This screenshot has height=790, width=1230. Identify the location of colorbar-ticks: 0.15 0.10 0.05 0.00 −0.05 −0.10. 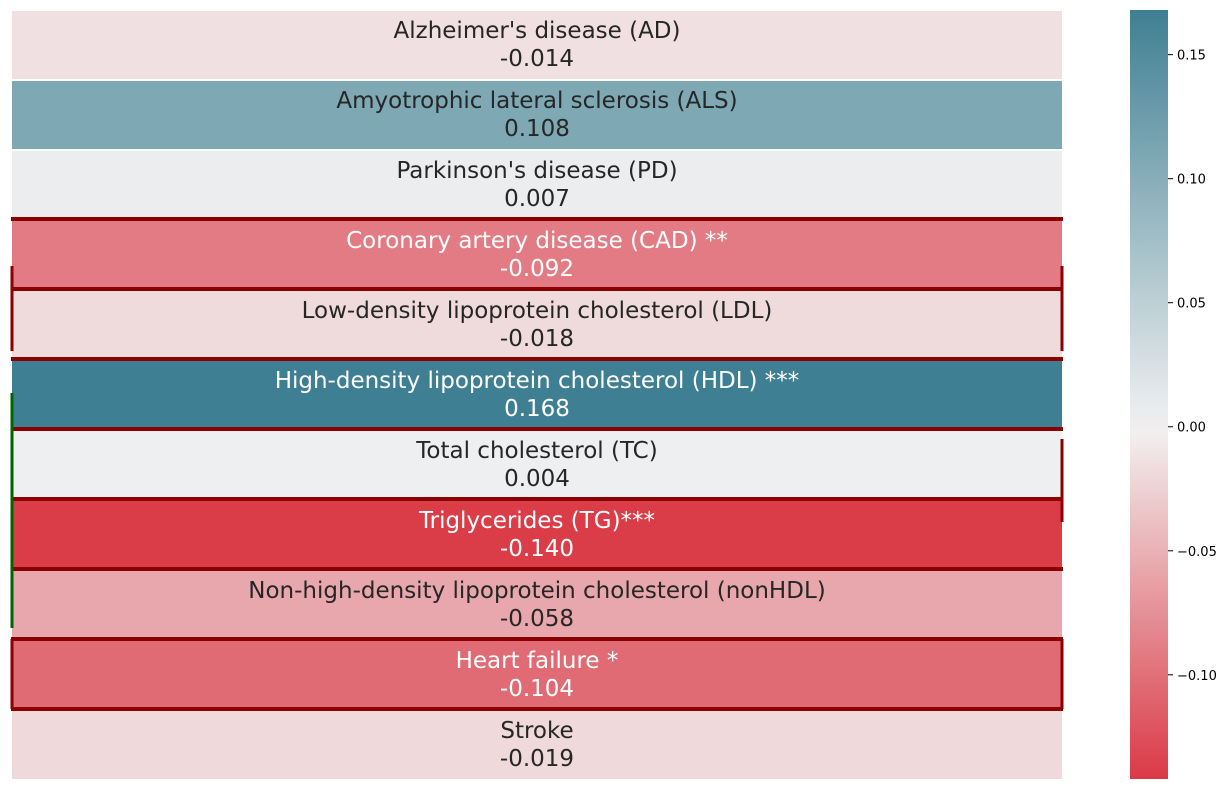
(1192, 366).